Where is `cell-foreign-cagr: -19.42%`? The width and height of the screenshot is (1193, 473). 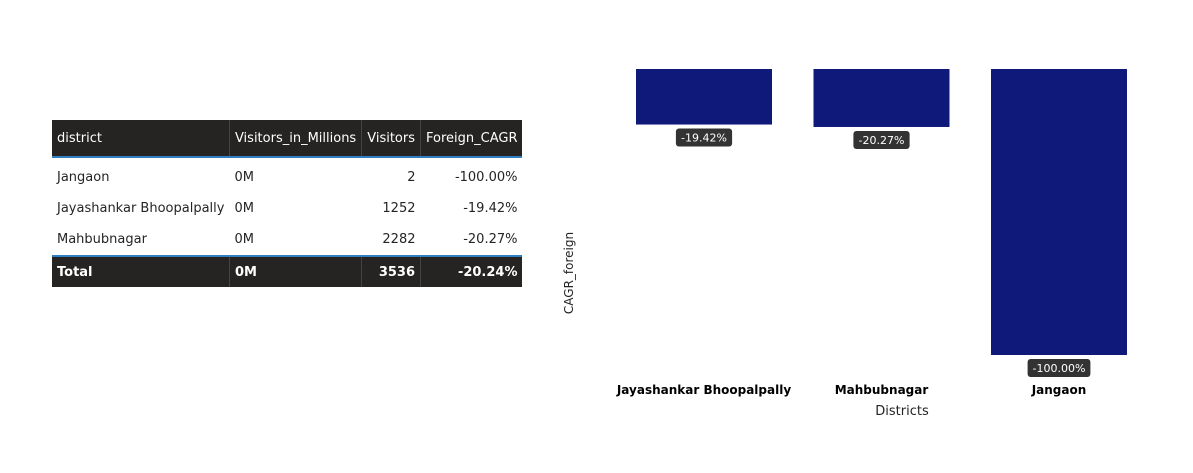 cell-foreign-cagr: -19.42% is located at coordinates (490, 208).